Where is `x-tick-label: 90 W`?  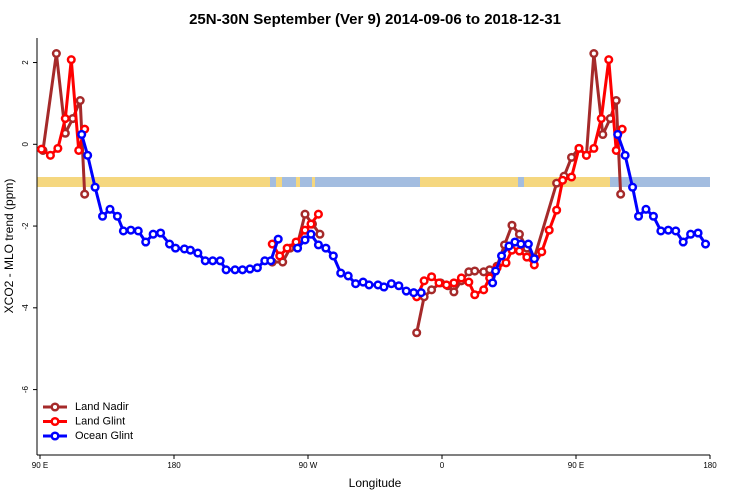
x-tick-label: 90 W is located at coordinates (308, 465).